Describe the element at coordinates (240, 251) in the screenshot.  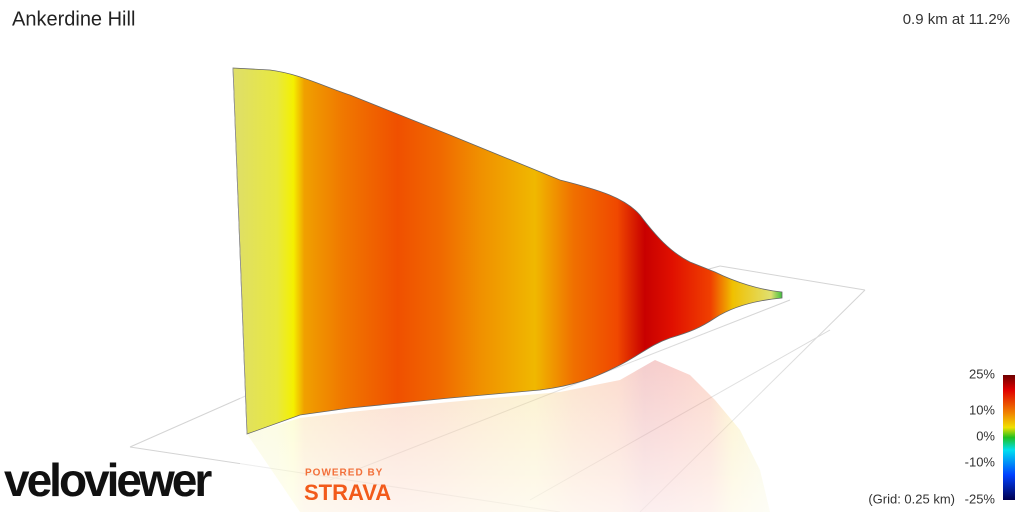
I see `profile-edge` at that location.